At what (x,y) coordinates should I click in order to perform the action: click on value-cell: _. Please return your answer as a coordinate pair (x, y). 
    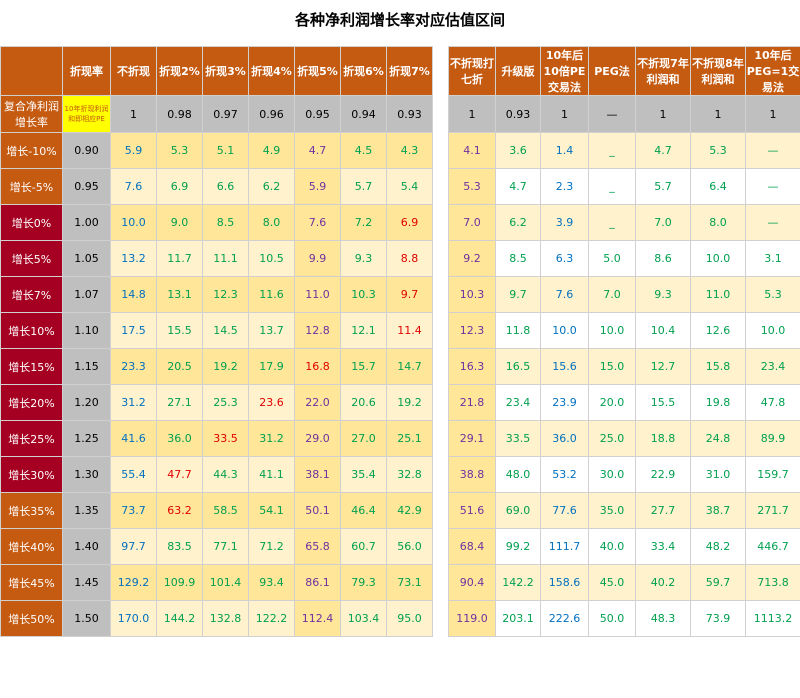
    Looking at the image, I should click on (612, 150).